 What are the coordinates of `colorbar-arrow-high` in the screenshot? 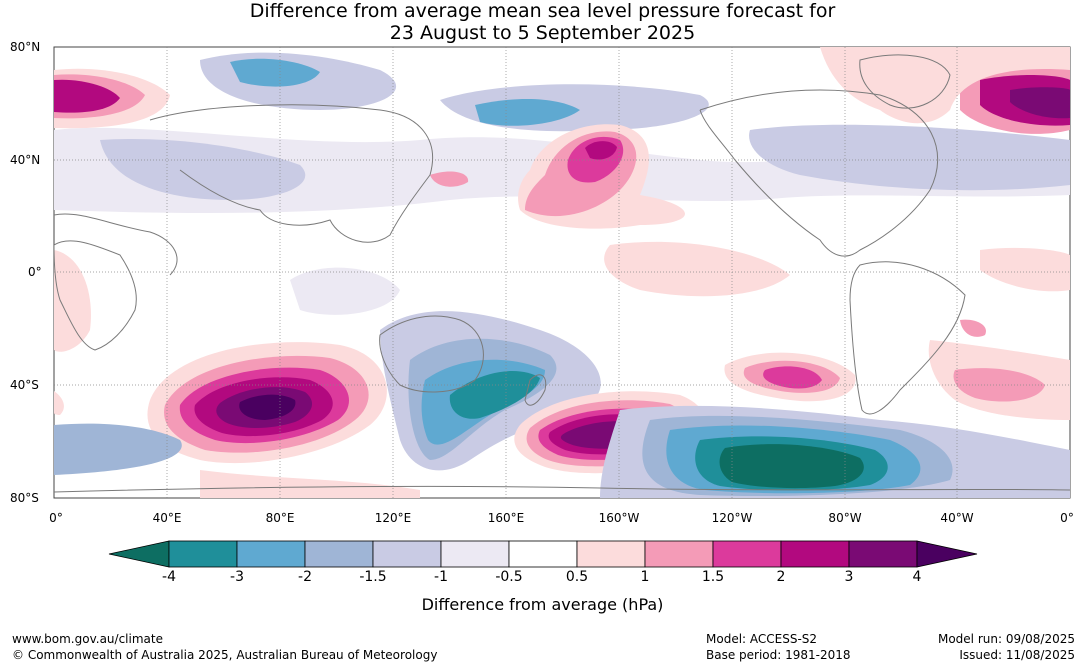 It's located at (947, 554).